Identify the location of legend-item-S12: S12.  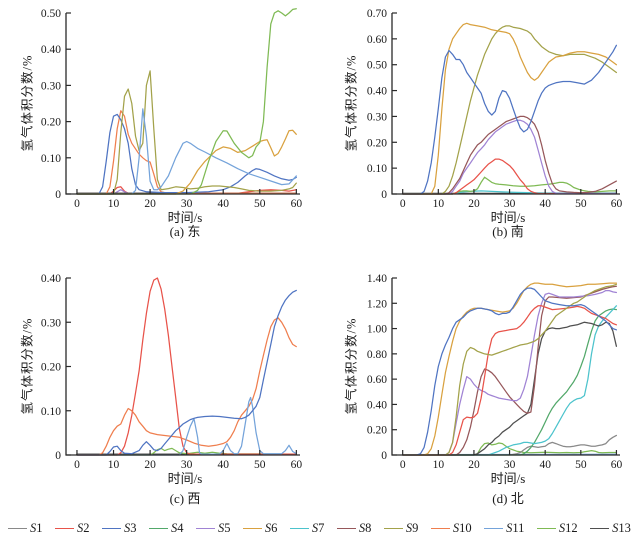
(557, 528).